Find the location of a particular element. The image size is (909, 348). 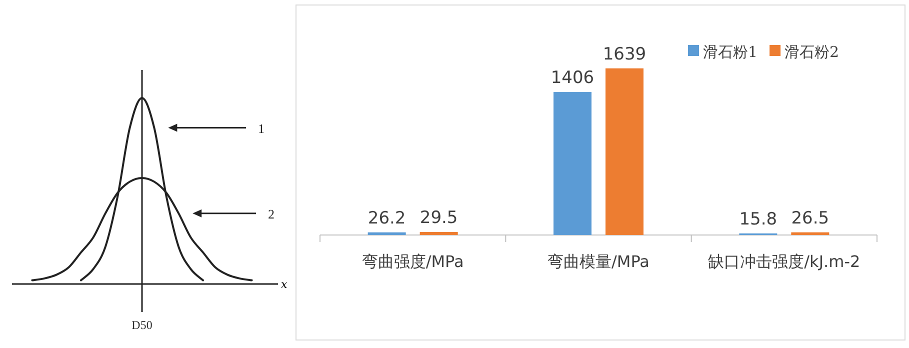

x-tick-label: 弯曲模量/MPa is located at coordinates (599, 261).